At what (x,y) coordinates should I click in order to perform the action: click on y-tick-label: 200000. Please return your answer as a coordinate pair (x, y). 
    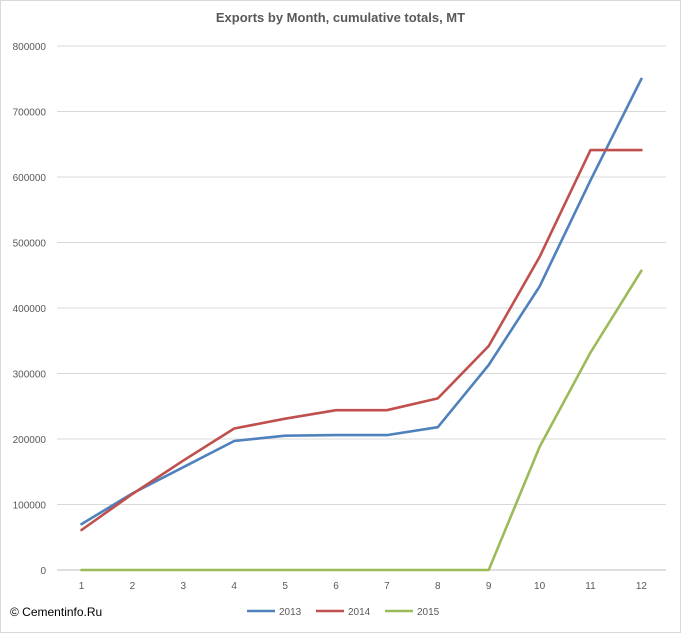
    Looking at the image, I should click on (30, 440).